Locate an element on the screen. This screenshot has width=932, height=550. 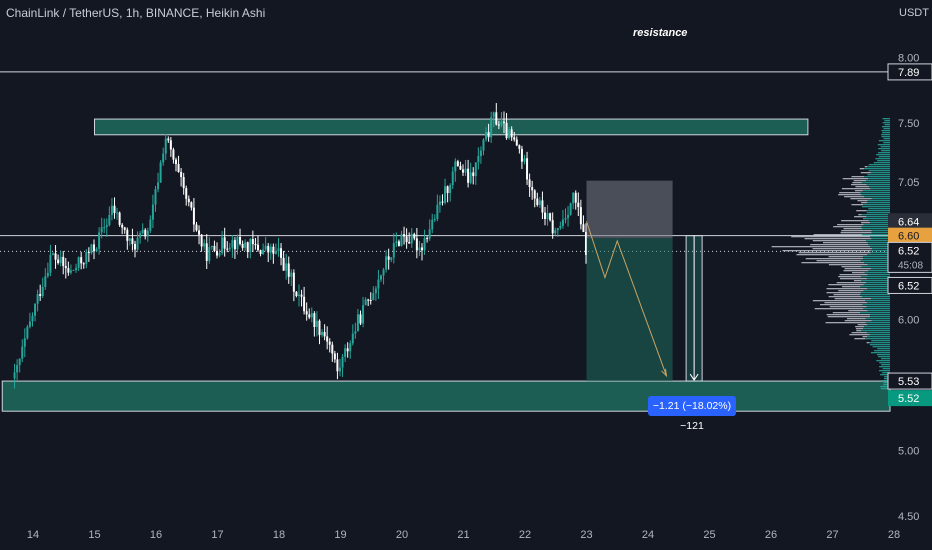
projected-path is located at coordinates (626, 299).